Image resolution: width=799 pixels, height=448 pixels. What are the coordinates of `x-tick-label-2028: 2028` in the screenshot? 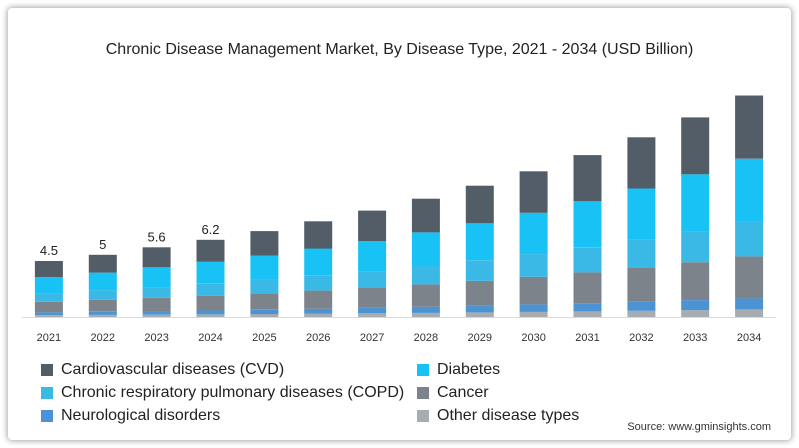 It's located at (426, 338).